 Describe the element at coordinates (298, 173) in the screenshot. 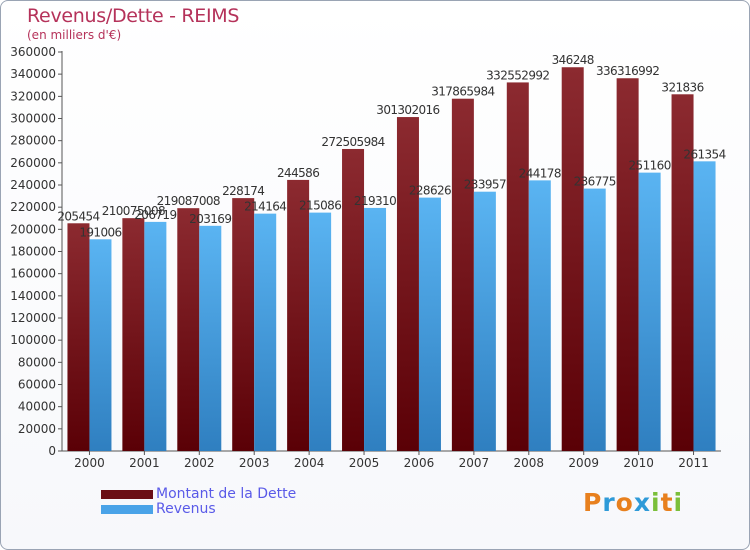

I see `data-label: 244586` at that location.